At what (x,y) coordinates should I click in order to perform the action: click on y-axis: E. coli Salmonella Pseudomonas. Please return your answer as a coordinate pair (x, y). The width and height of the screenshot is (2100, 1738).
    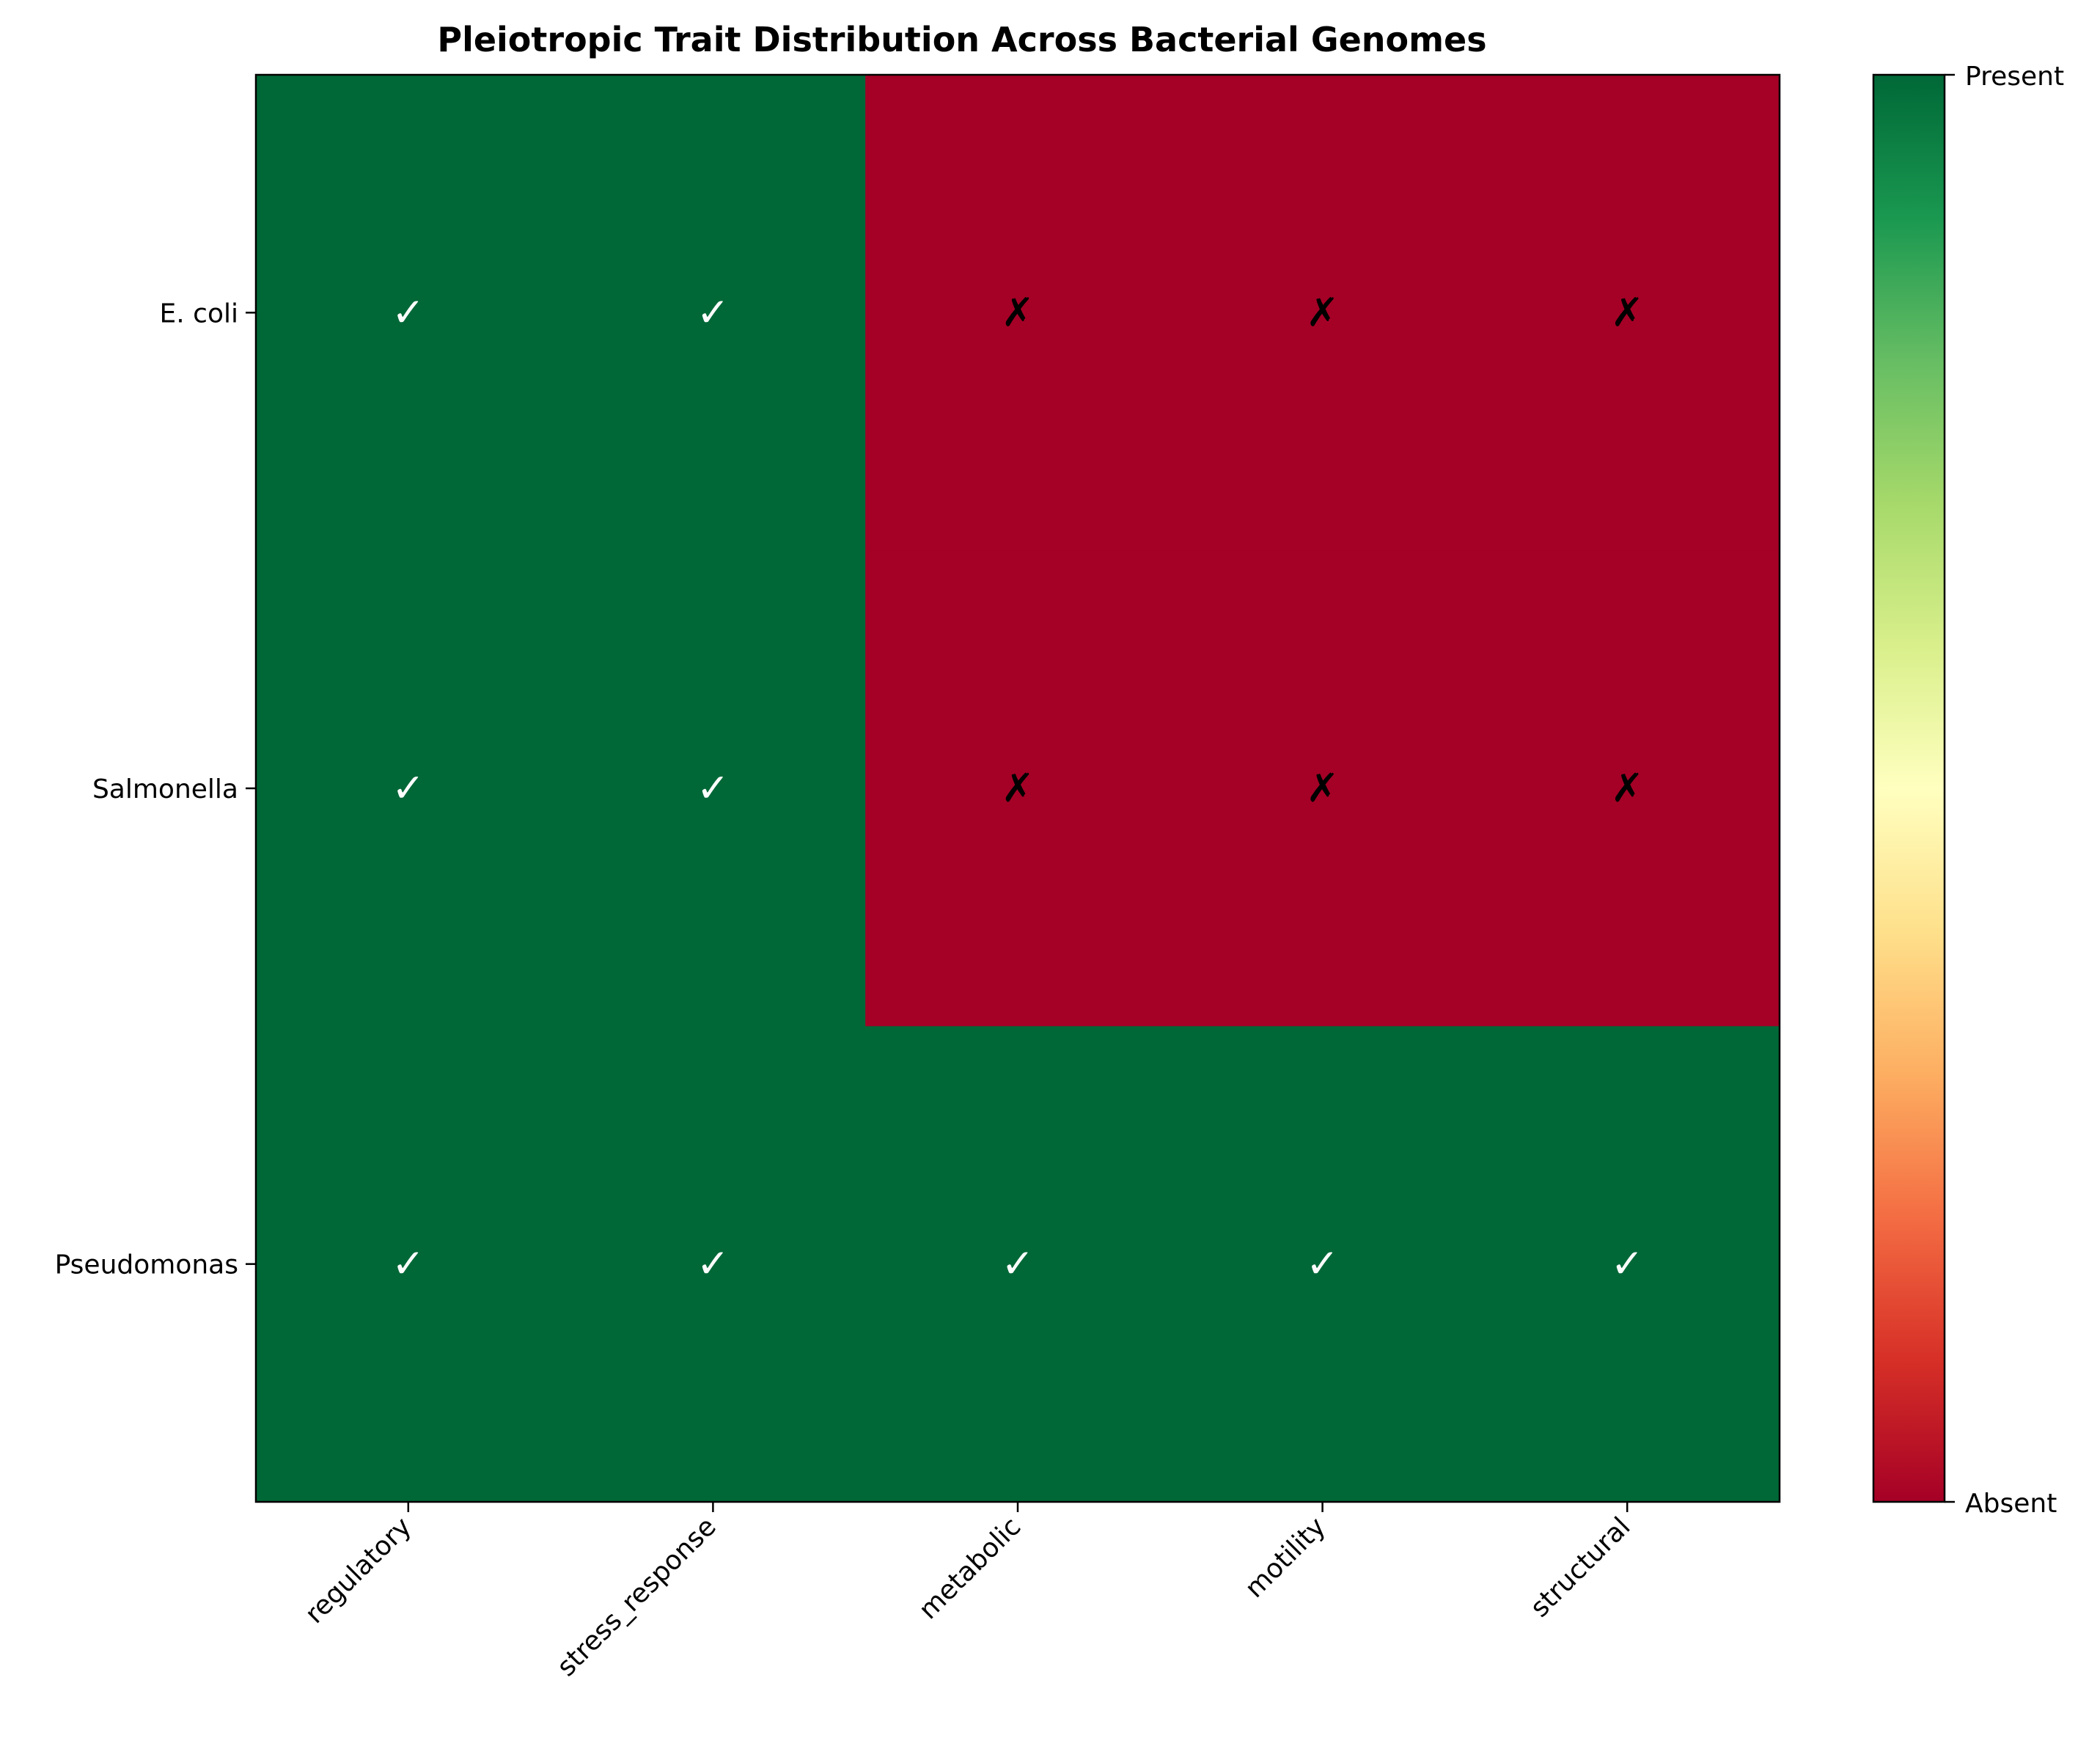
    Looking at the image, I should click on (155, 789).